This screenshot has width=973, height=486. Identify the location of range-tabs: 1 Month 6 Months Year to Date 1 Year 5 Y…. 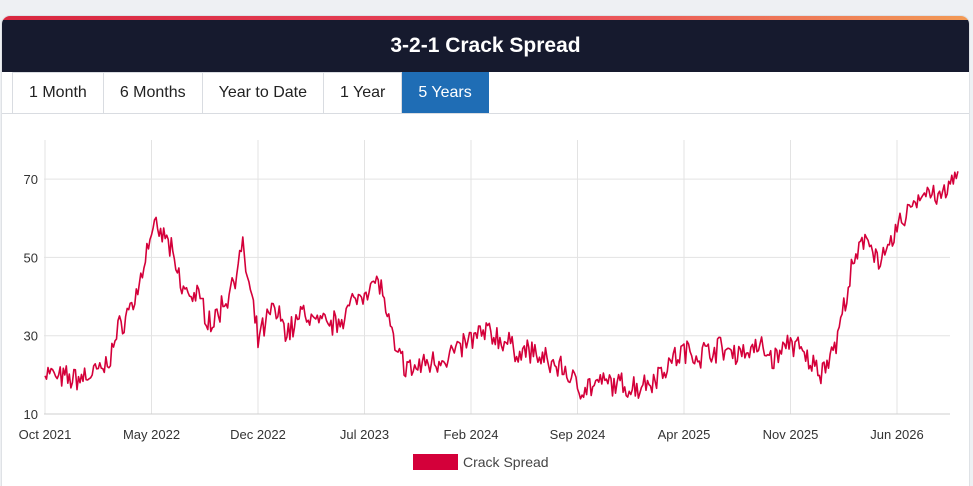
(250, 93).